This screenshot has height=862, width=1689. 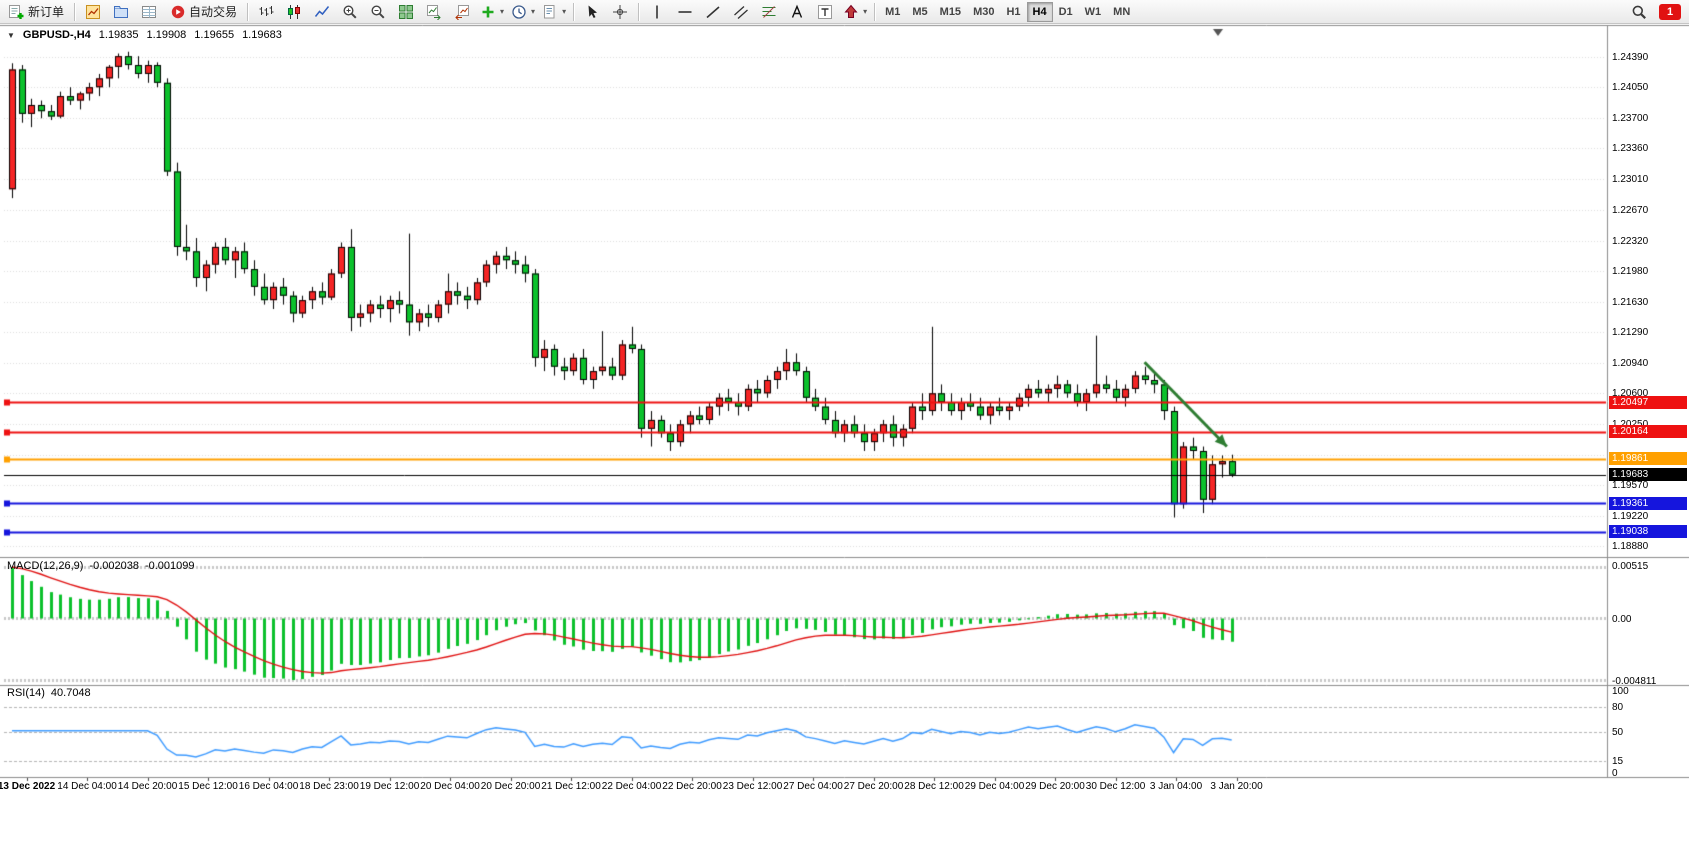 What do you see at coordinates (1065, 11) in the screenshot?
I see `timeframe-d1-button: D1` at bounding box center [1065, 11].